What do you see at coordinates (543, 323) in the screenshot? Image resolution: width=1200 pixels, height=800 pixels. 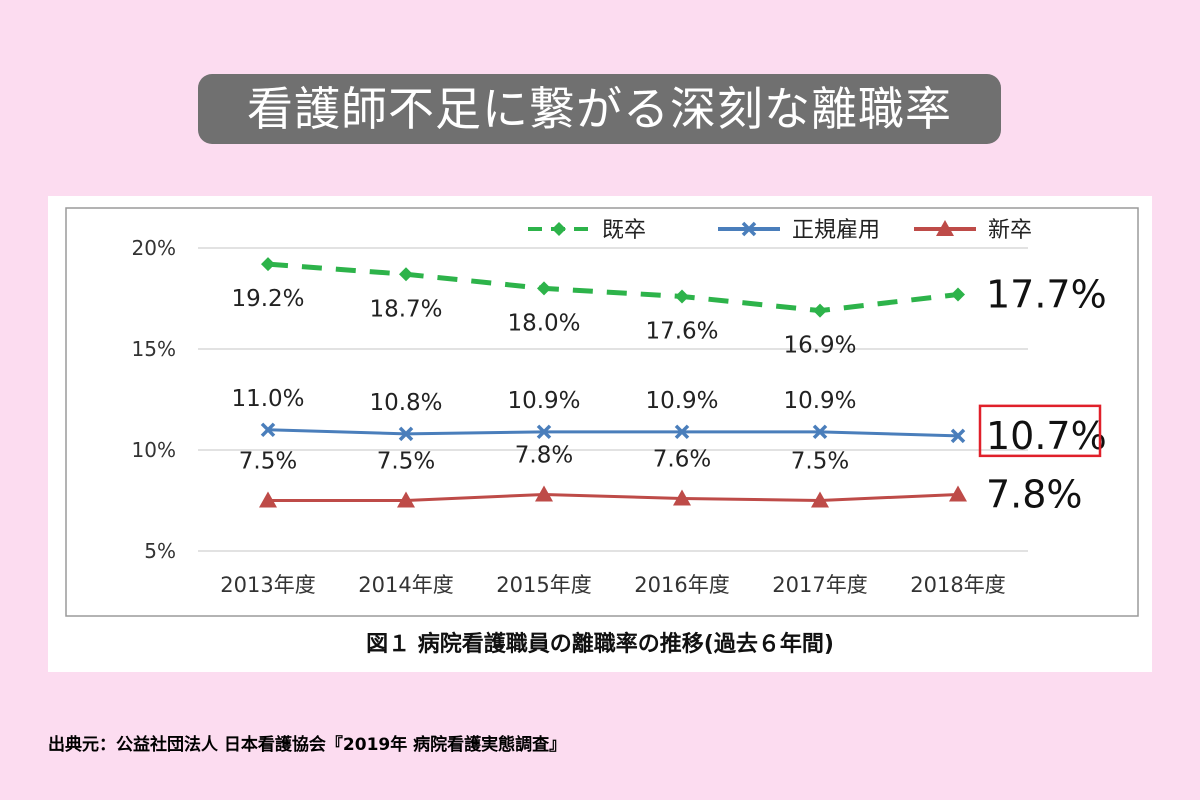 I see `data-label: 18.0%` at bounding box center [543, 323].